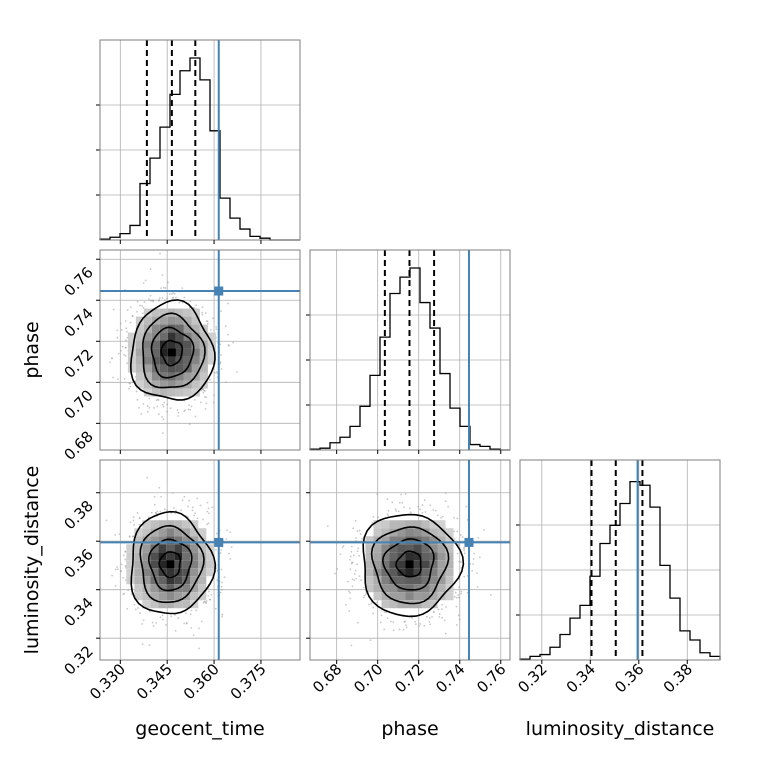 The height and width of the screenshot is (760, 760). What do you see at coordinates (199, 149) in the screenshot?
I see `histogram-geocent_time` at bounding box center [199, 149].